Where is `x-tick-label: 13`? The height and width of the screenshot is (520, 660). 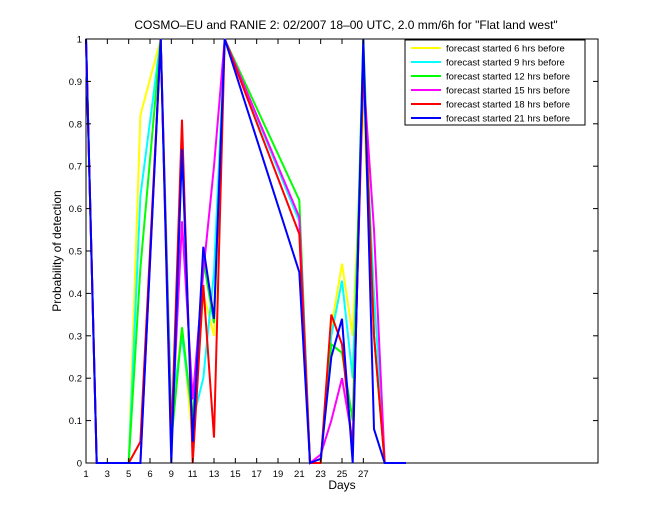 x-tick-label: 13 is located at coordinates (214, 474).